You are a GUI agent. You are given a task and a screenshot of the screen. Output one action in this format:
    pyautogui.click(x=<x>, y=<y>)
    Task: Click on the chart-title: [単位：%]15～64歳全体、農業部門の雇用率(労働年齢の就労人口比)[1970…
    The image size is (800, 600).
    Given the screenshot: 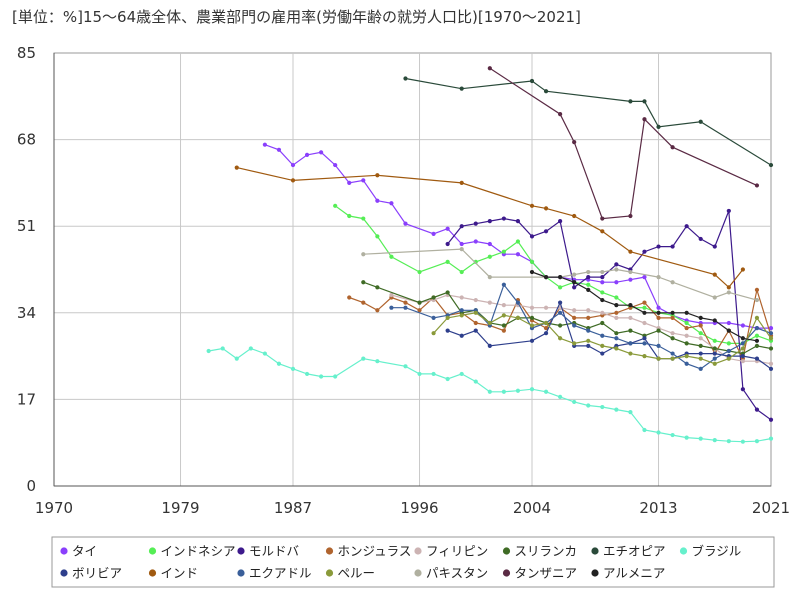 What is the action you would take?
    pyautogui.click(x=296, y=17)
    